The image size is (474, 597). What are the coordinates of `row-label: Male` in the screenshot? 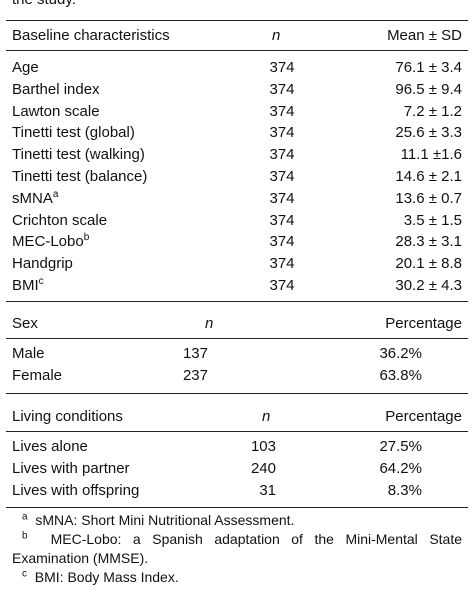 It's located at (28, 354).